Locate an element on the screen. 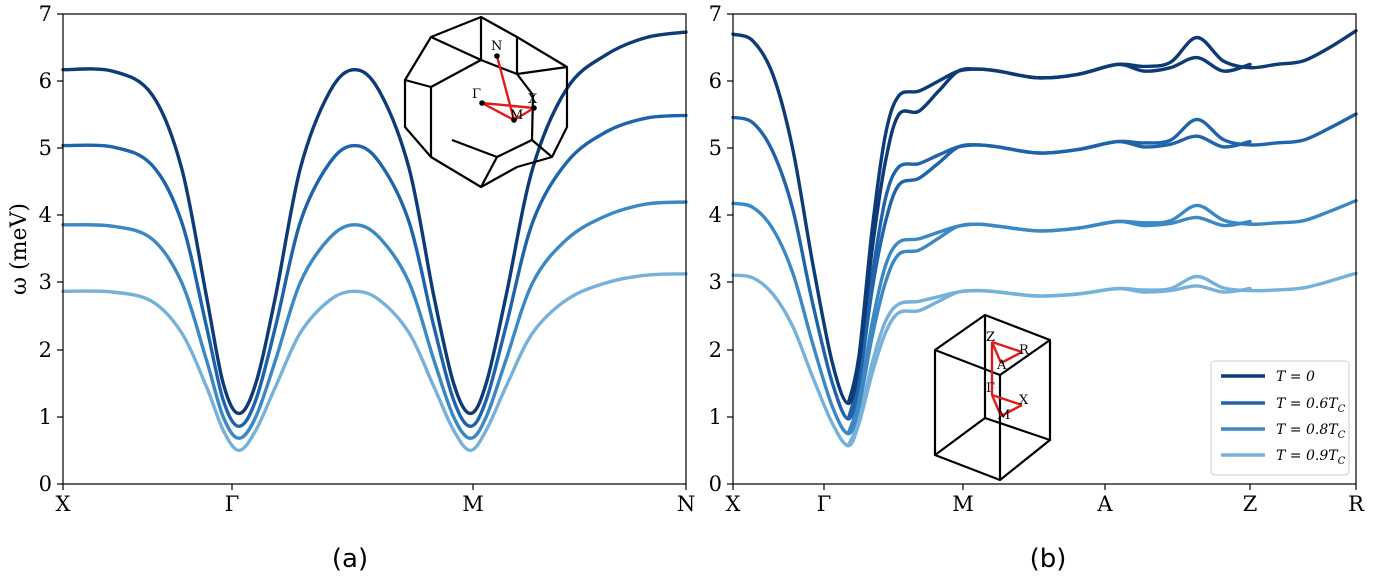  panel-a-bz-label-N: N is located at coordinates (496, 46).